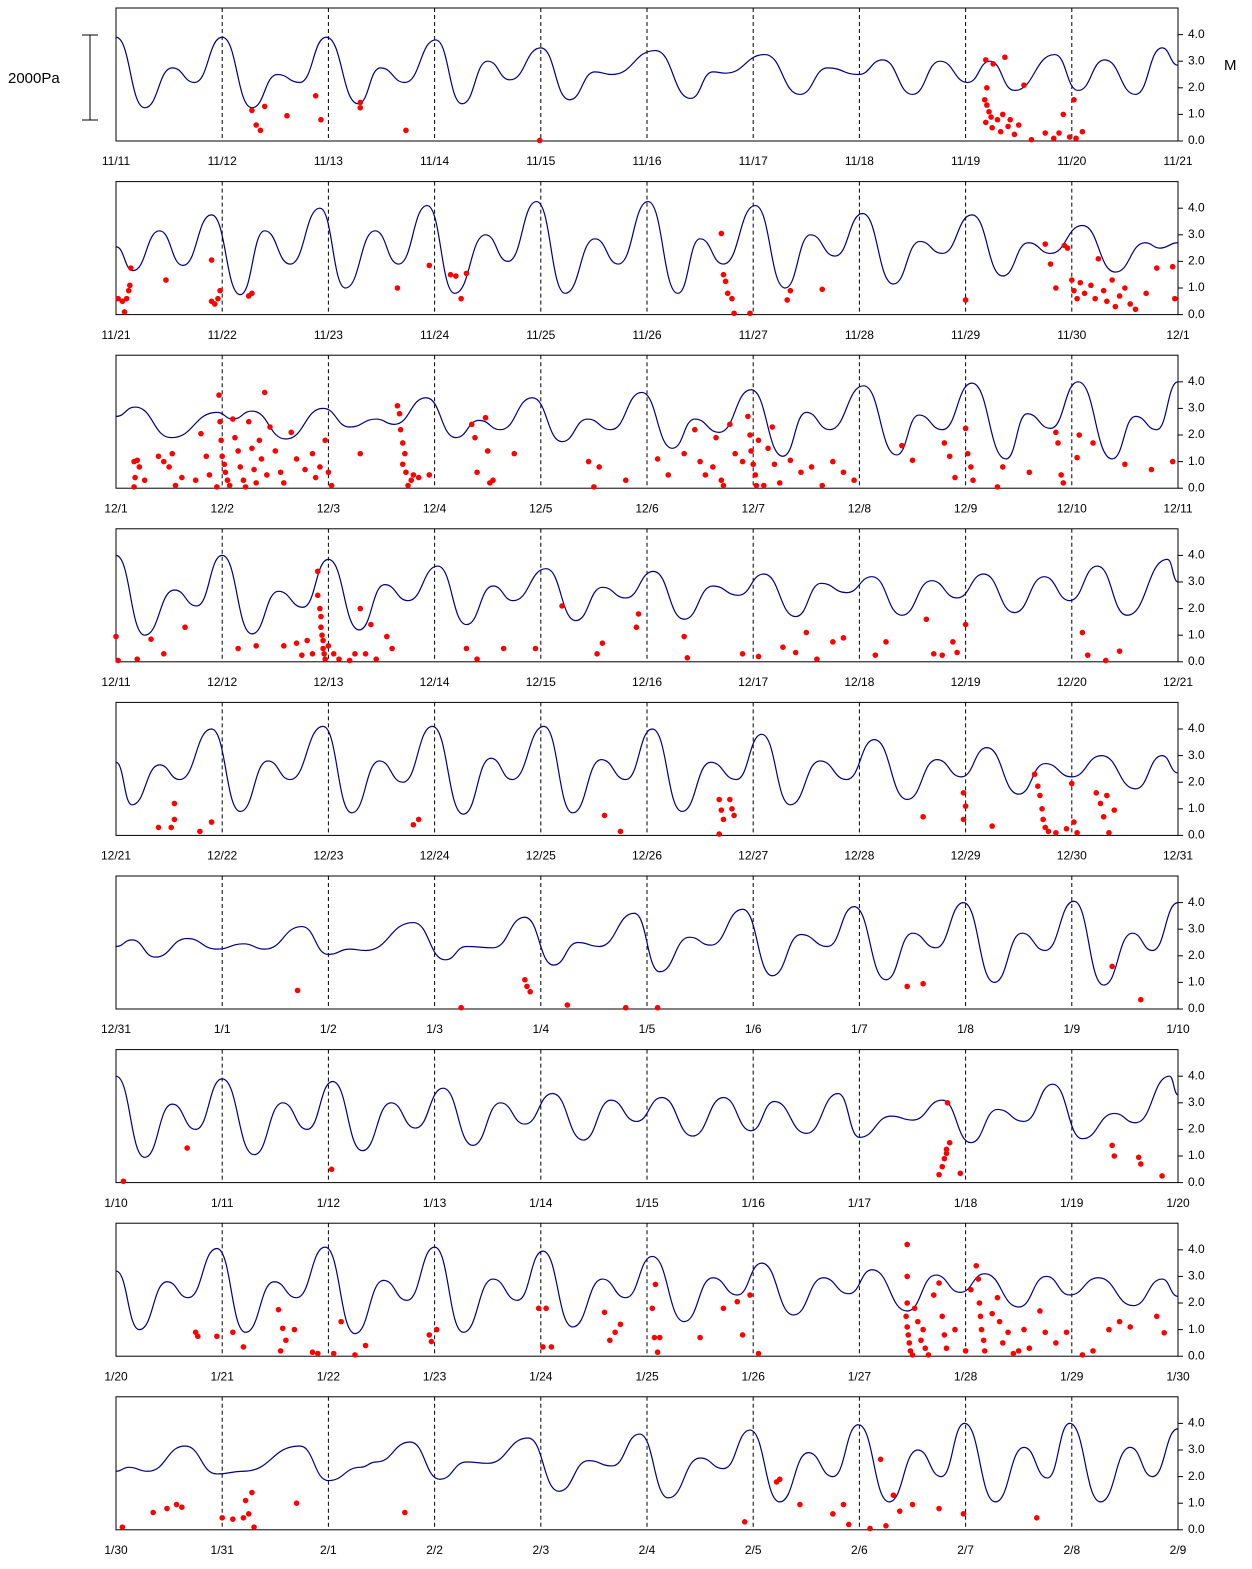 Image resolution: width=1252 pixels, height=1569 pixels. Describe the element at coordinates (859, 856) in the screenshot. I see `x-tick-label: 12/28` at that location.